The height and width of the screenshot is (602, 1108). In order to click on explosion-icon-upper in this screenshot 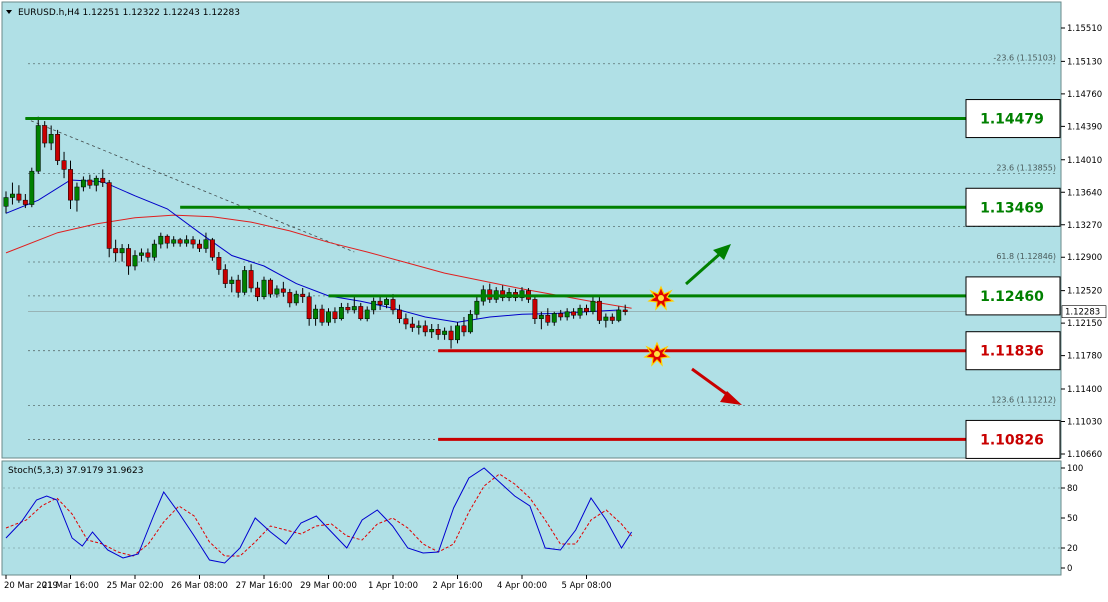, I will do `click(661, 298)`.